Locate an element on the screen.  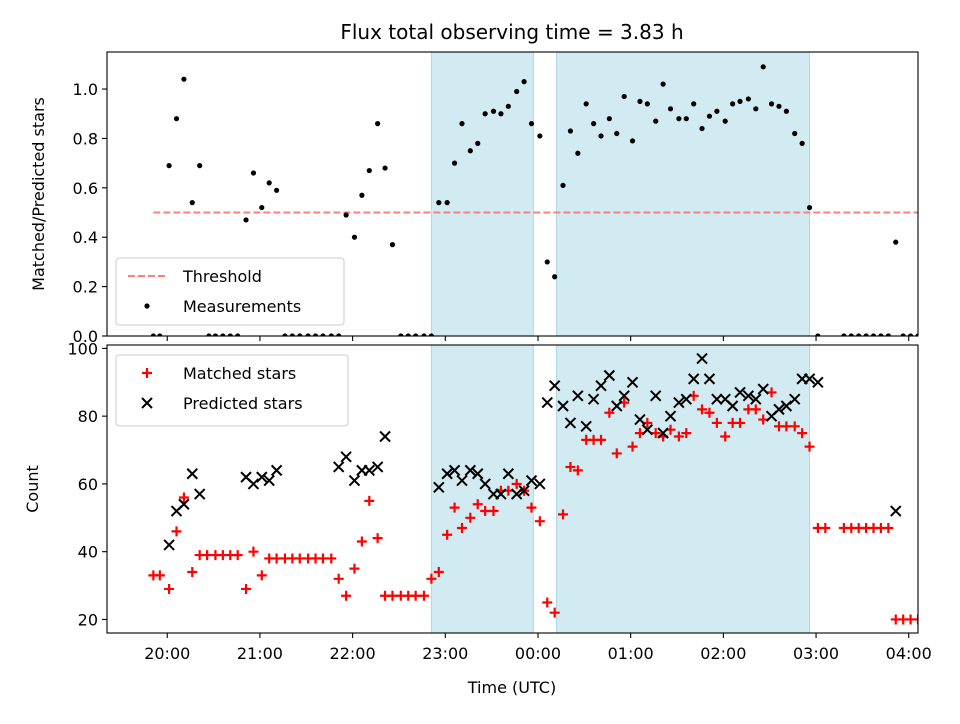
y-tick-label: 0.6 is located at coordinates (85, 188).